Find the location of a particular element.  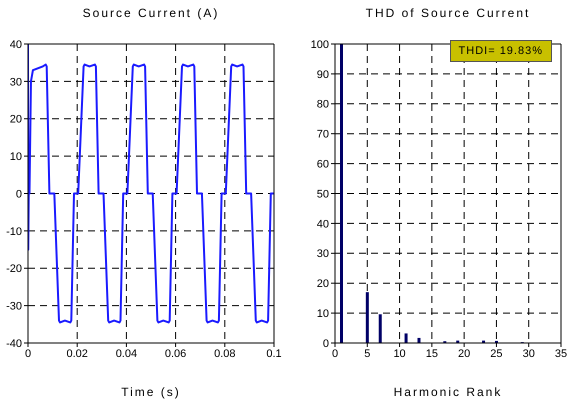

y-tick-label: 50 is located at coordinates (322, 194).